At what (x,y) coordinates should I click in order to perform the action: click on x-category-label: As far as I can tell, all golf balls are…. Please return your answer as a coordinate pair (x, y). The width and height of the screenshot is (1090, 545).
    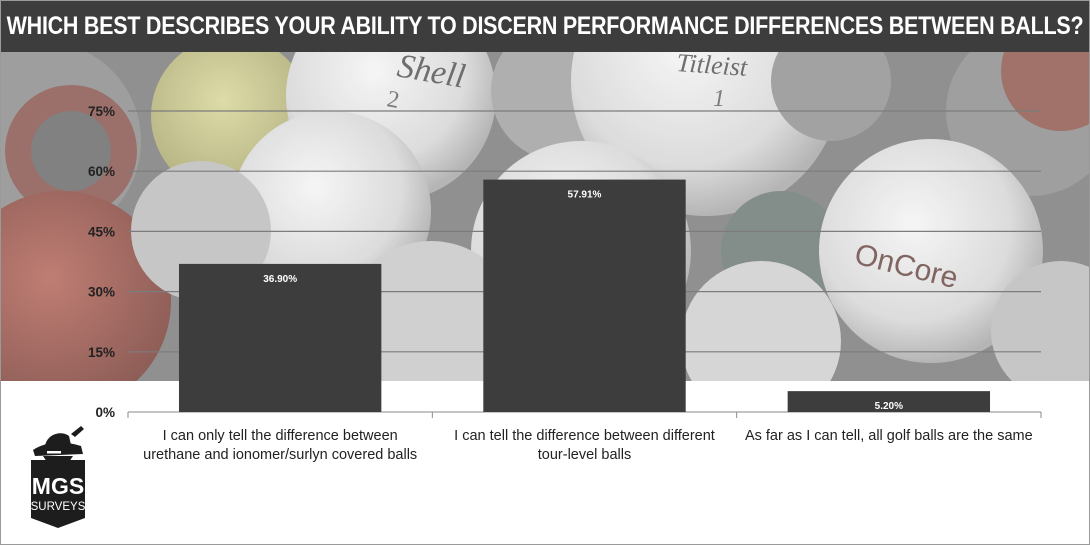
    Looking at the image, I should click on (889, 436).